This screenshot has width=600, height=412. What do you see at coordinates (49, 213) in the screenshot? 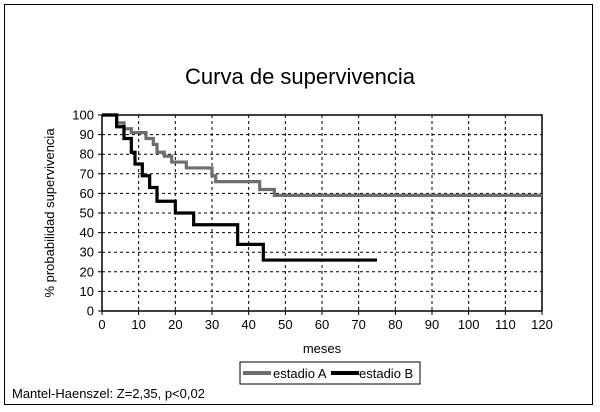
I see `y-axis-label: % probabilidad supervivencia` at bounding box center [49, 213].